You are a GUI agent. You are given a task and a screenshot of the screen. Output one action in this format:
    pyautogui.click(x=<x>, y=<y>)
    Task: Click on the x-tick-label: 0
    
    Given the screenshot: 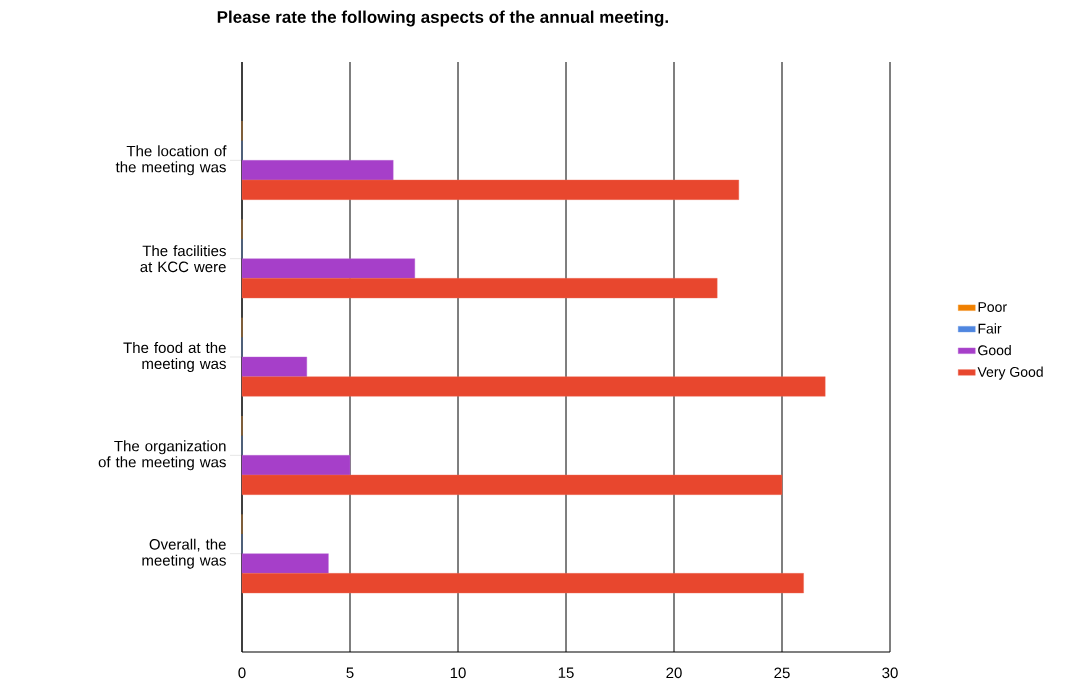 What is the action you would take?
    pyautogui.click(x=242, y=673)
    